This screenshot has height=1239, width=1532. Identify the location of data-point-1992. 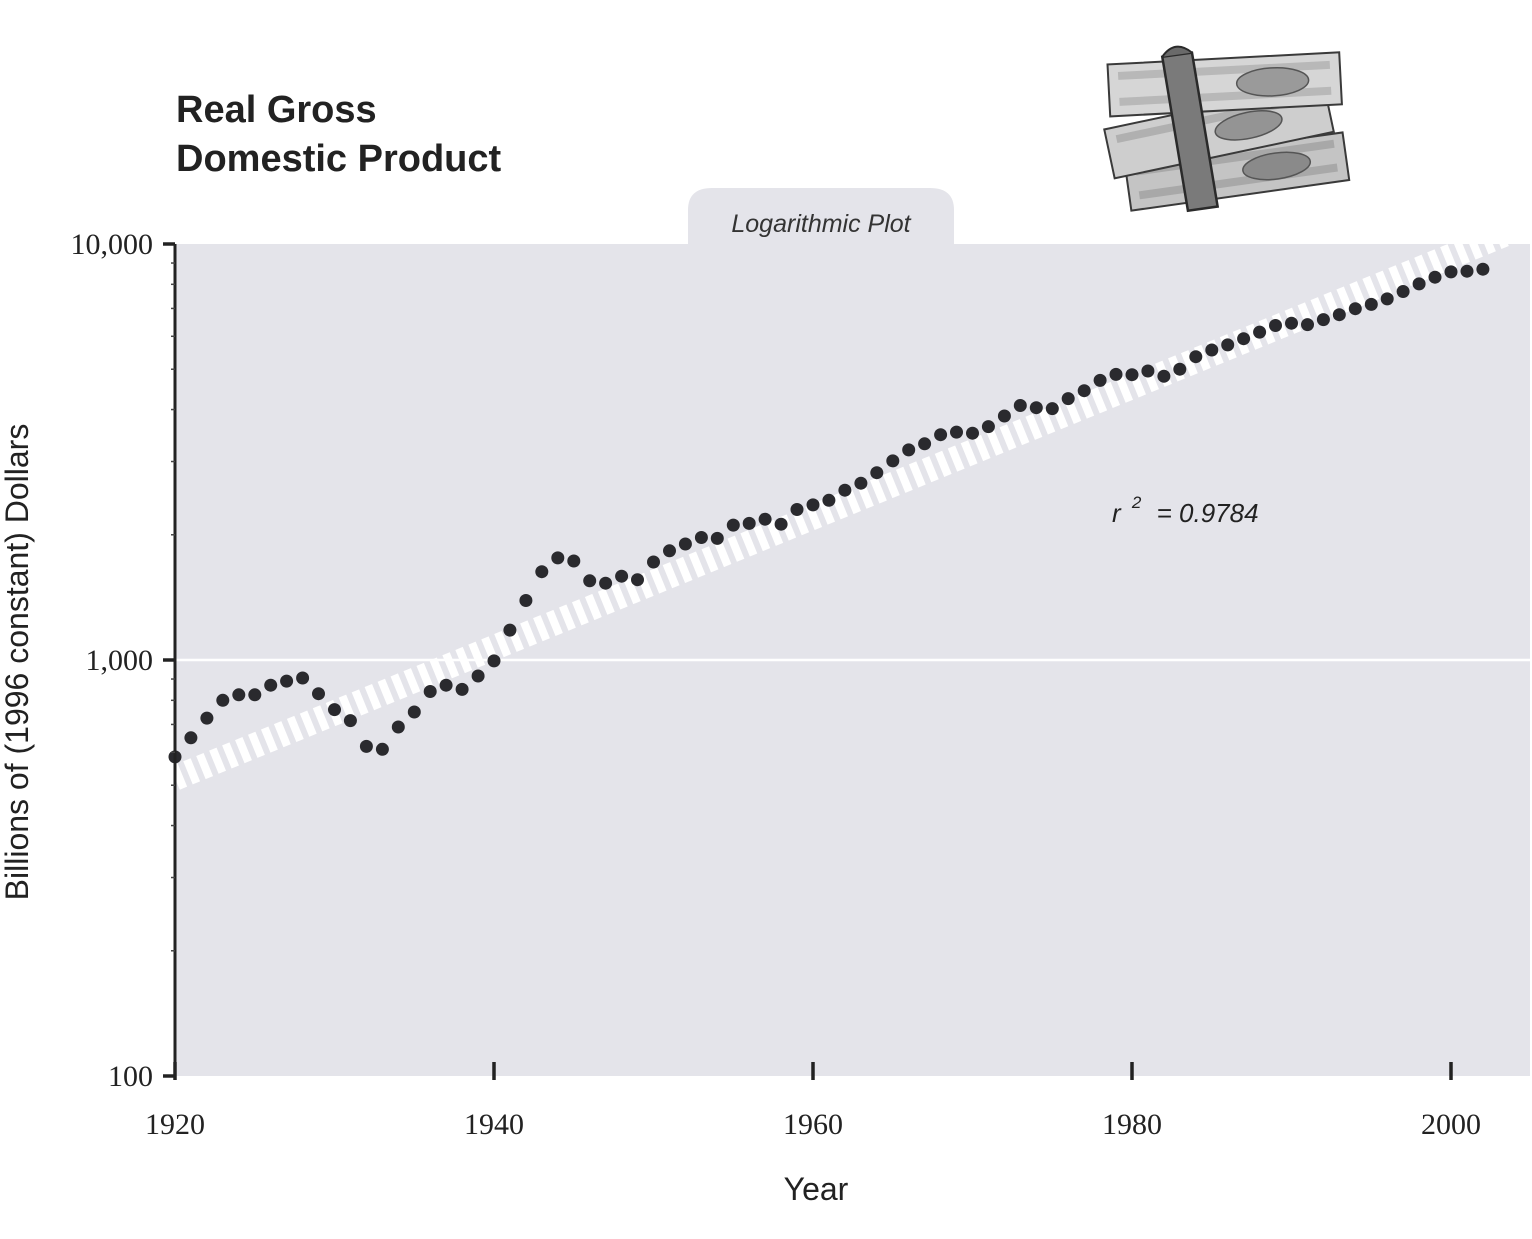
(1323, 320).